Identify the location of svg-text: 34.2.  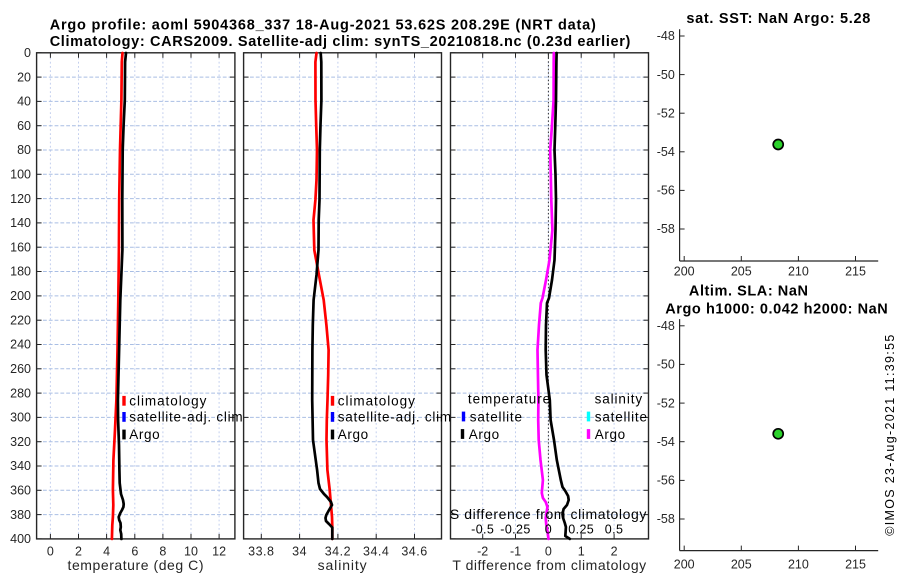
(338, 552).